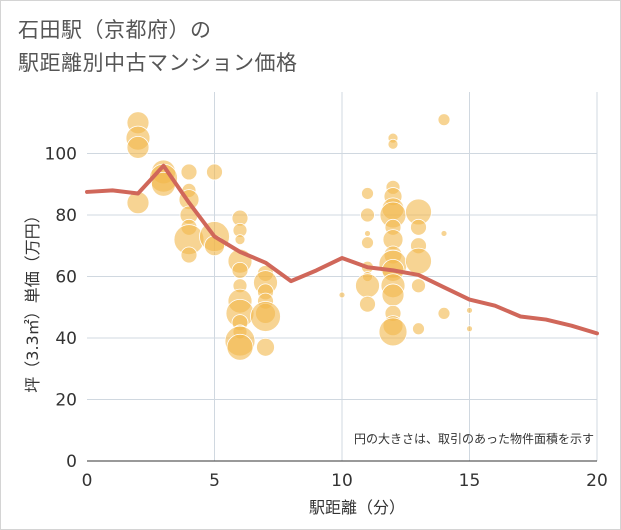 The height and width of the screenshot is (530, 621). Describe the element at coordinates (357, 507) in the screenshot. I see `x-axis-title: 駅距離（分）` at that location.